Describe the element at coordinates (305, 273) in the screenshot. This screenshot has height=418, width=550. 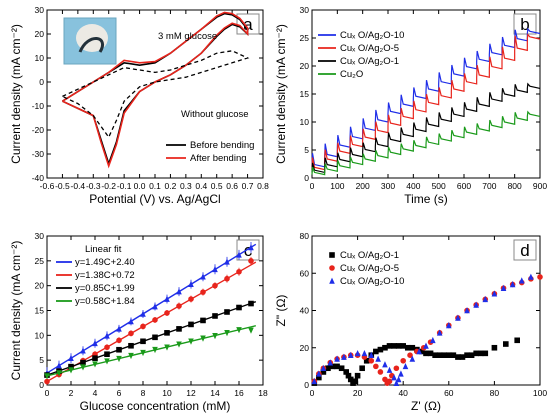
I see `y-tick-label: 60` at that location.